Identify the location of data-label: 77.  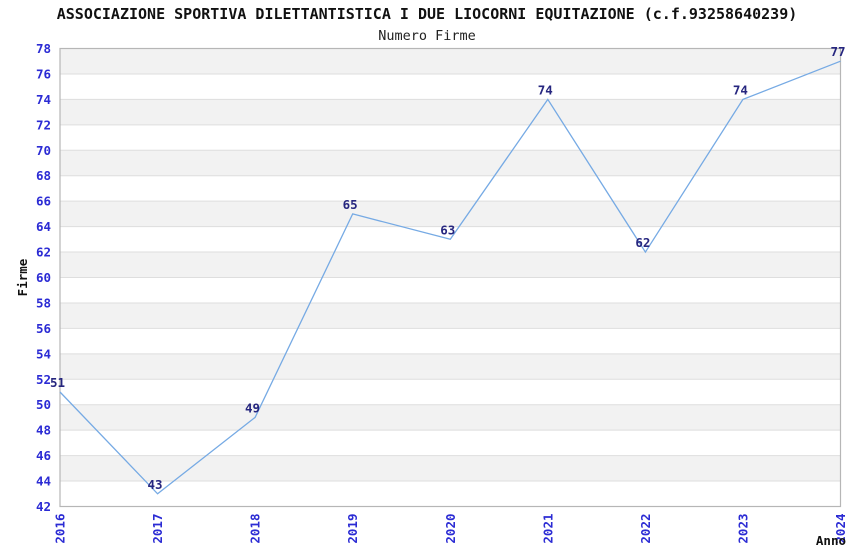
(837, 51).